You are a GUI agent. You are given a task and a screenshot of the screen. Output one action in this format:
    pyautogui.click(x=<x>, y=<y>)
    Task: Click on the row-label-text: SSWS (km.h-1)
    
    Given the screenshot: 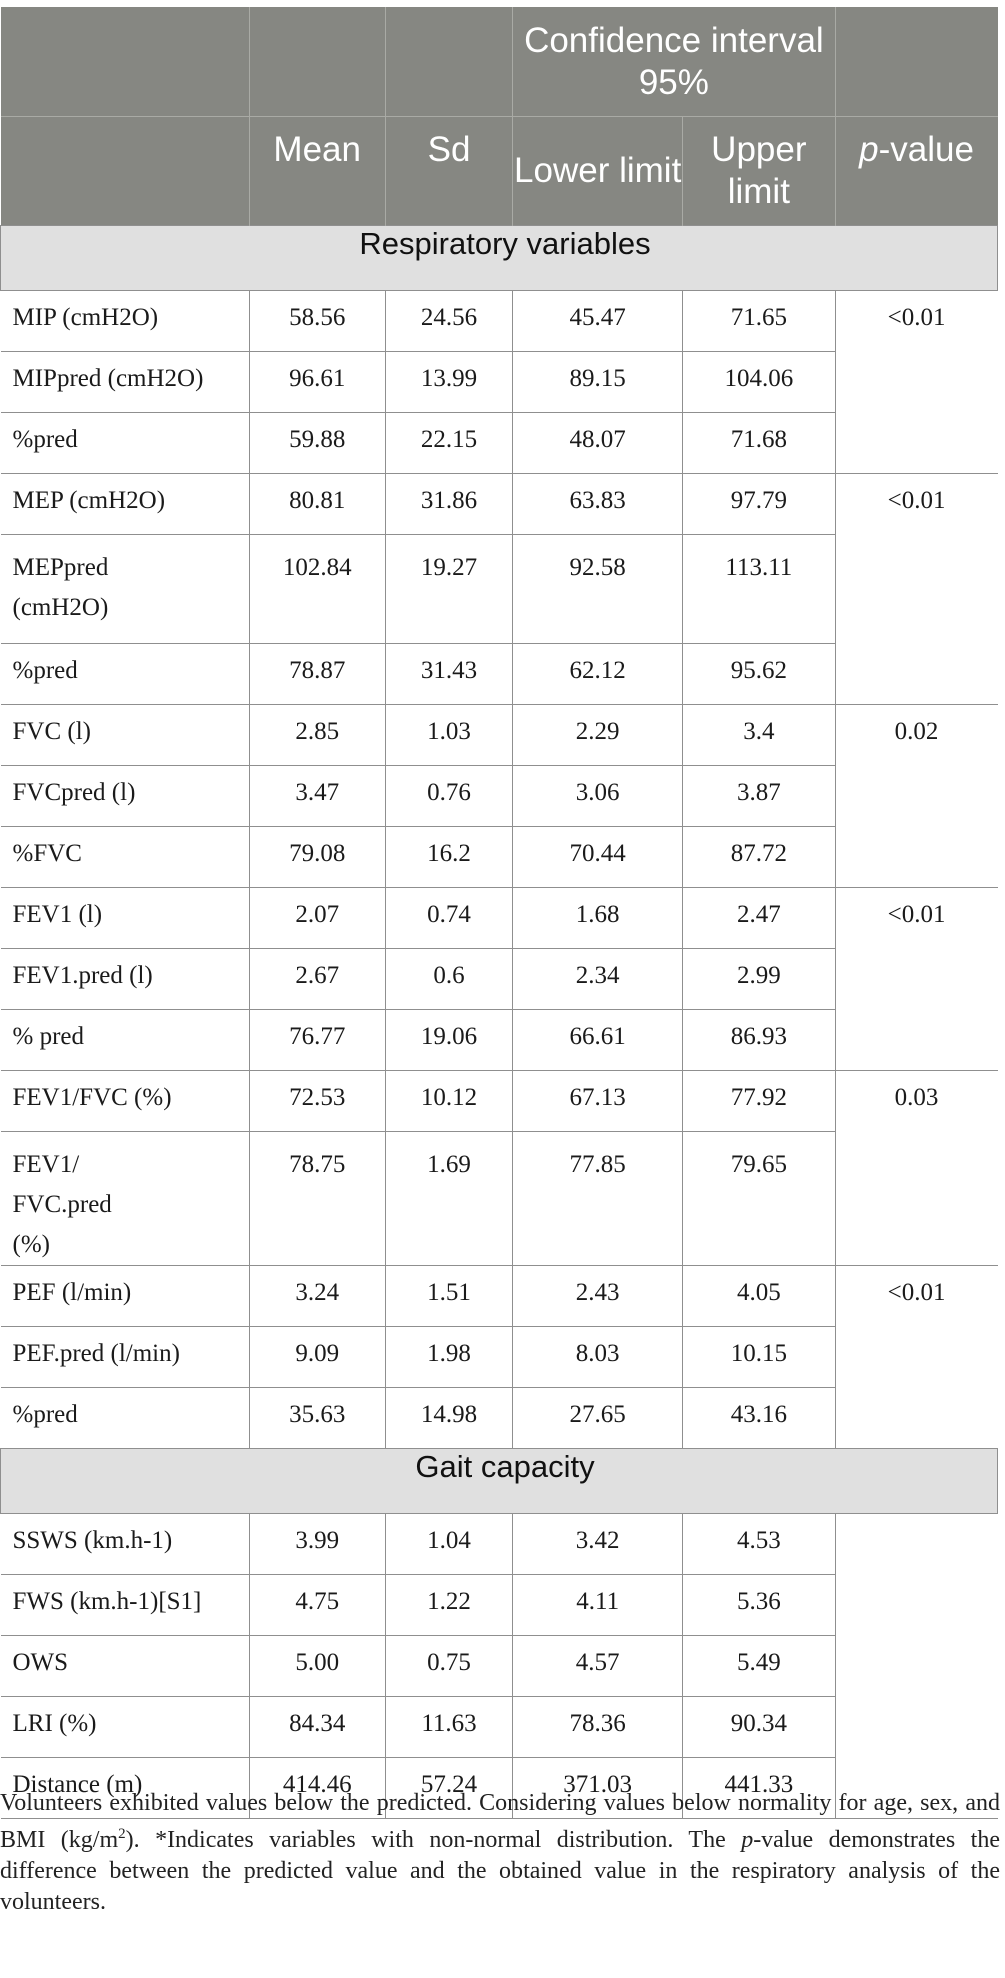 What is the action you would take?
    pyautogui.click(x=92, y=1540)
    